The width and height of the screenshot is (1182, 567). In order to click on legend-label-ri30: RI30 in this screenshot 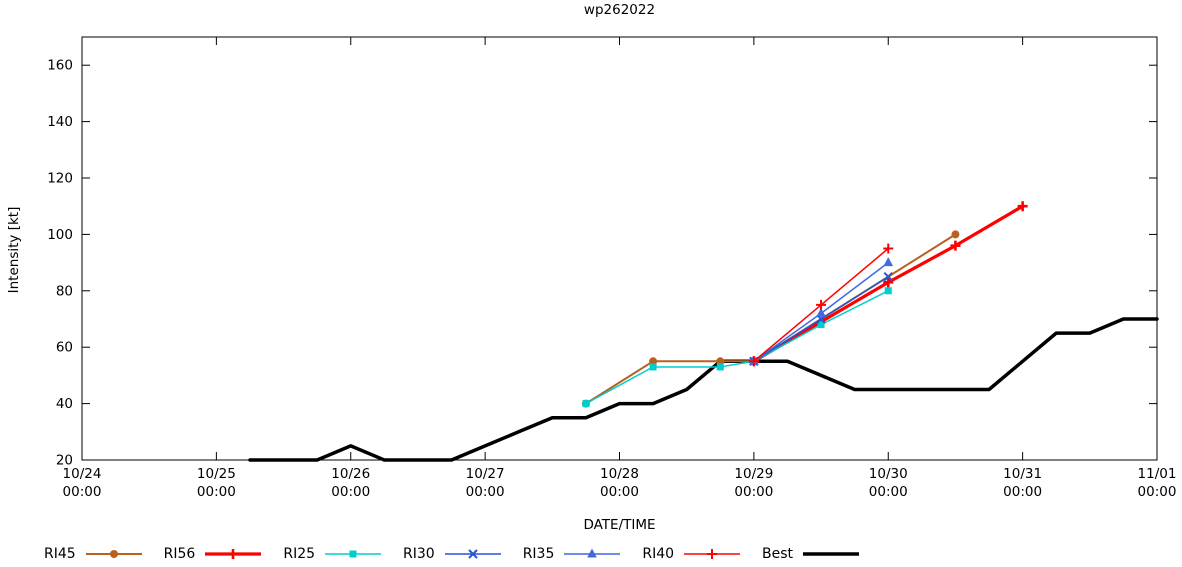, I will do `click(419, 554)`.